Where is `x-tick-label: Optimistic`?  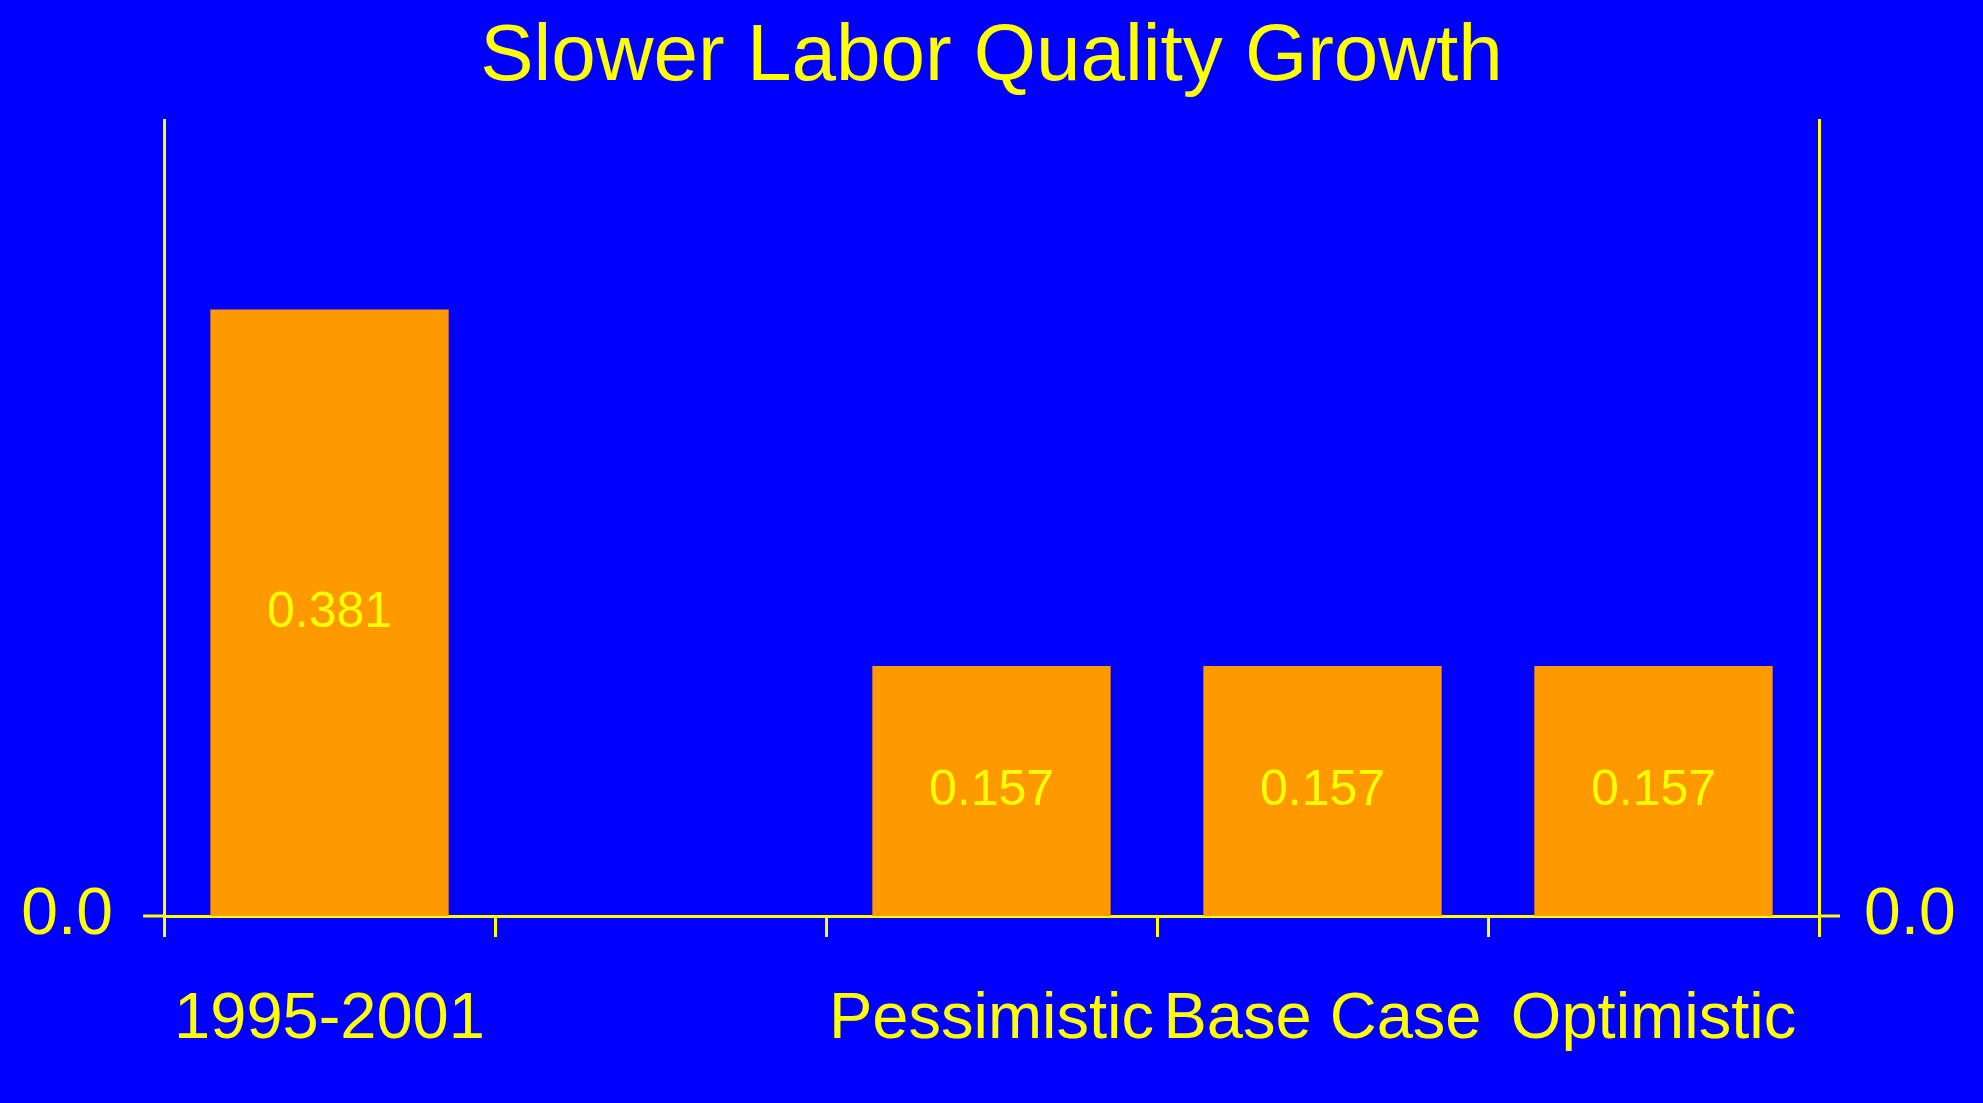 x-tick-label: Optimistic is located at coordinates (1653, 1015).